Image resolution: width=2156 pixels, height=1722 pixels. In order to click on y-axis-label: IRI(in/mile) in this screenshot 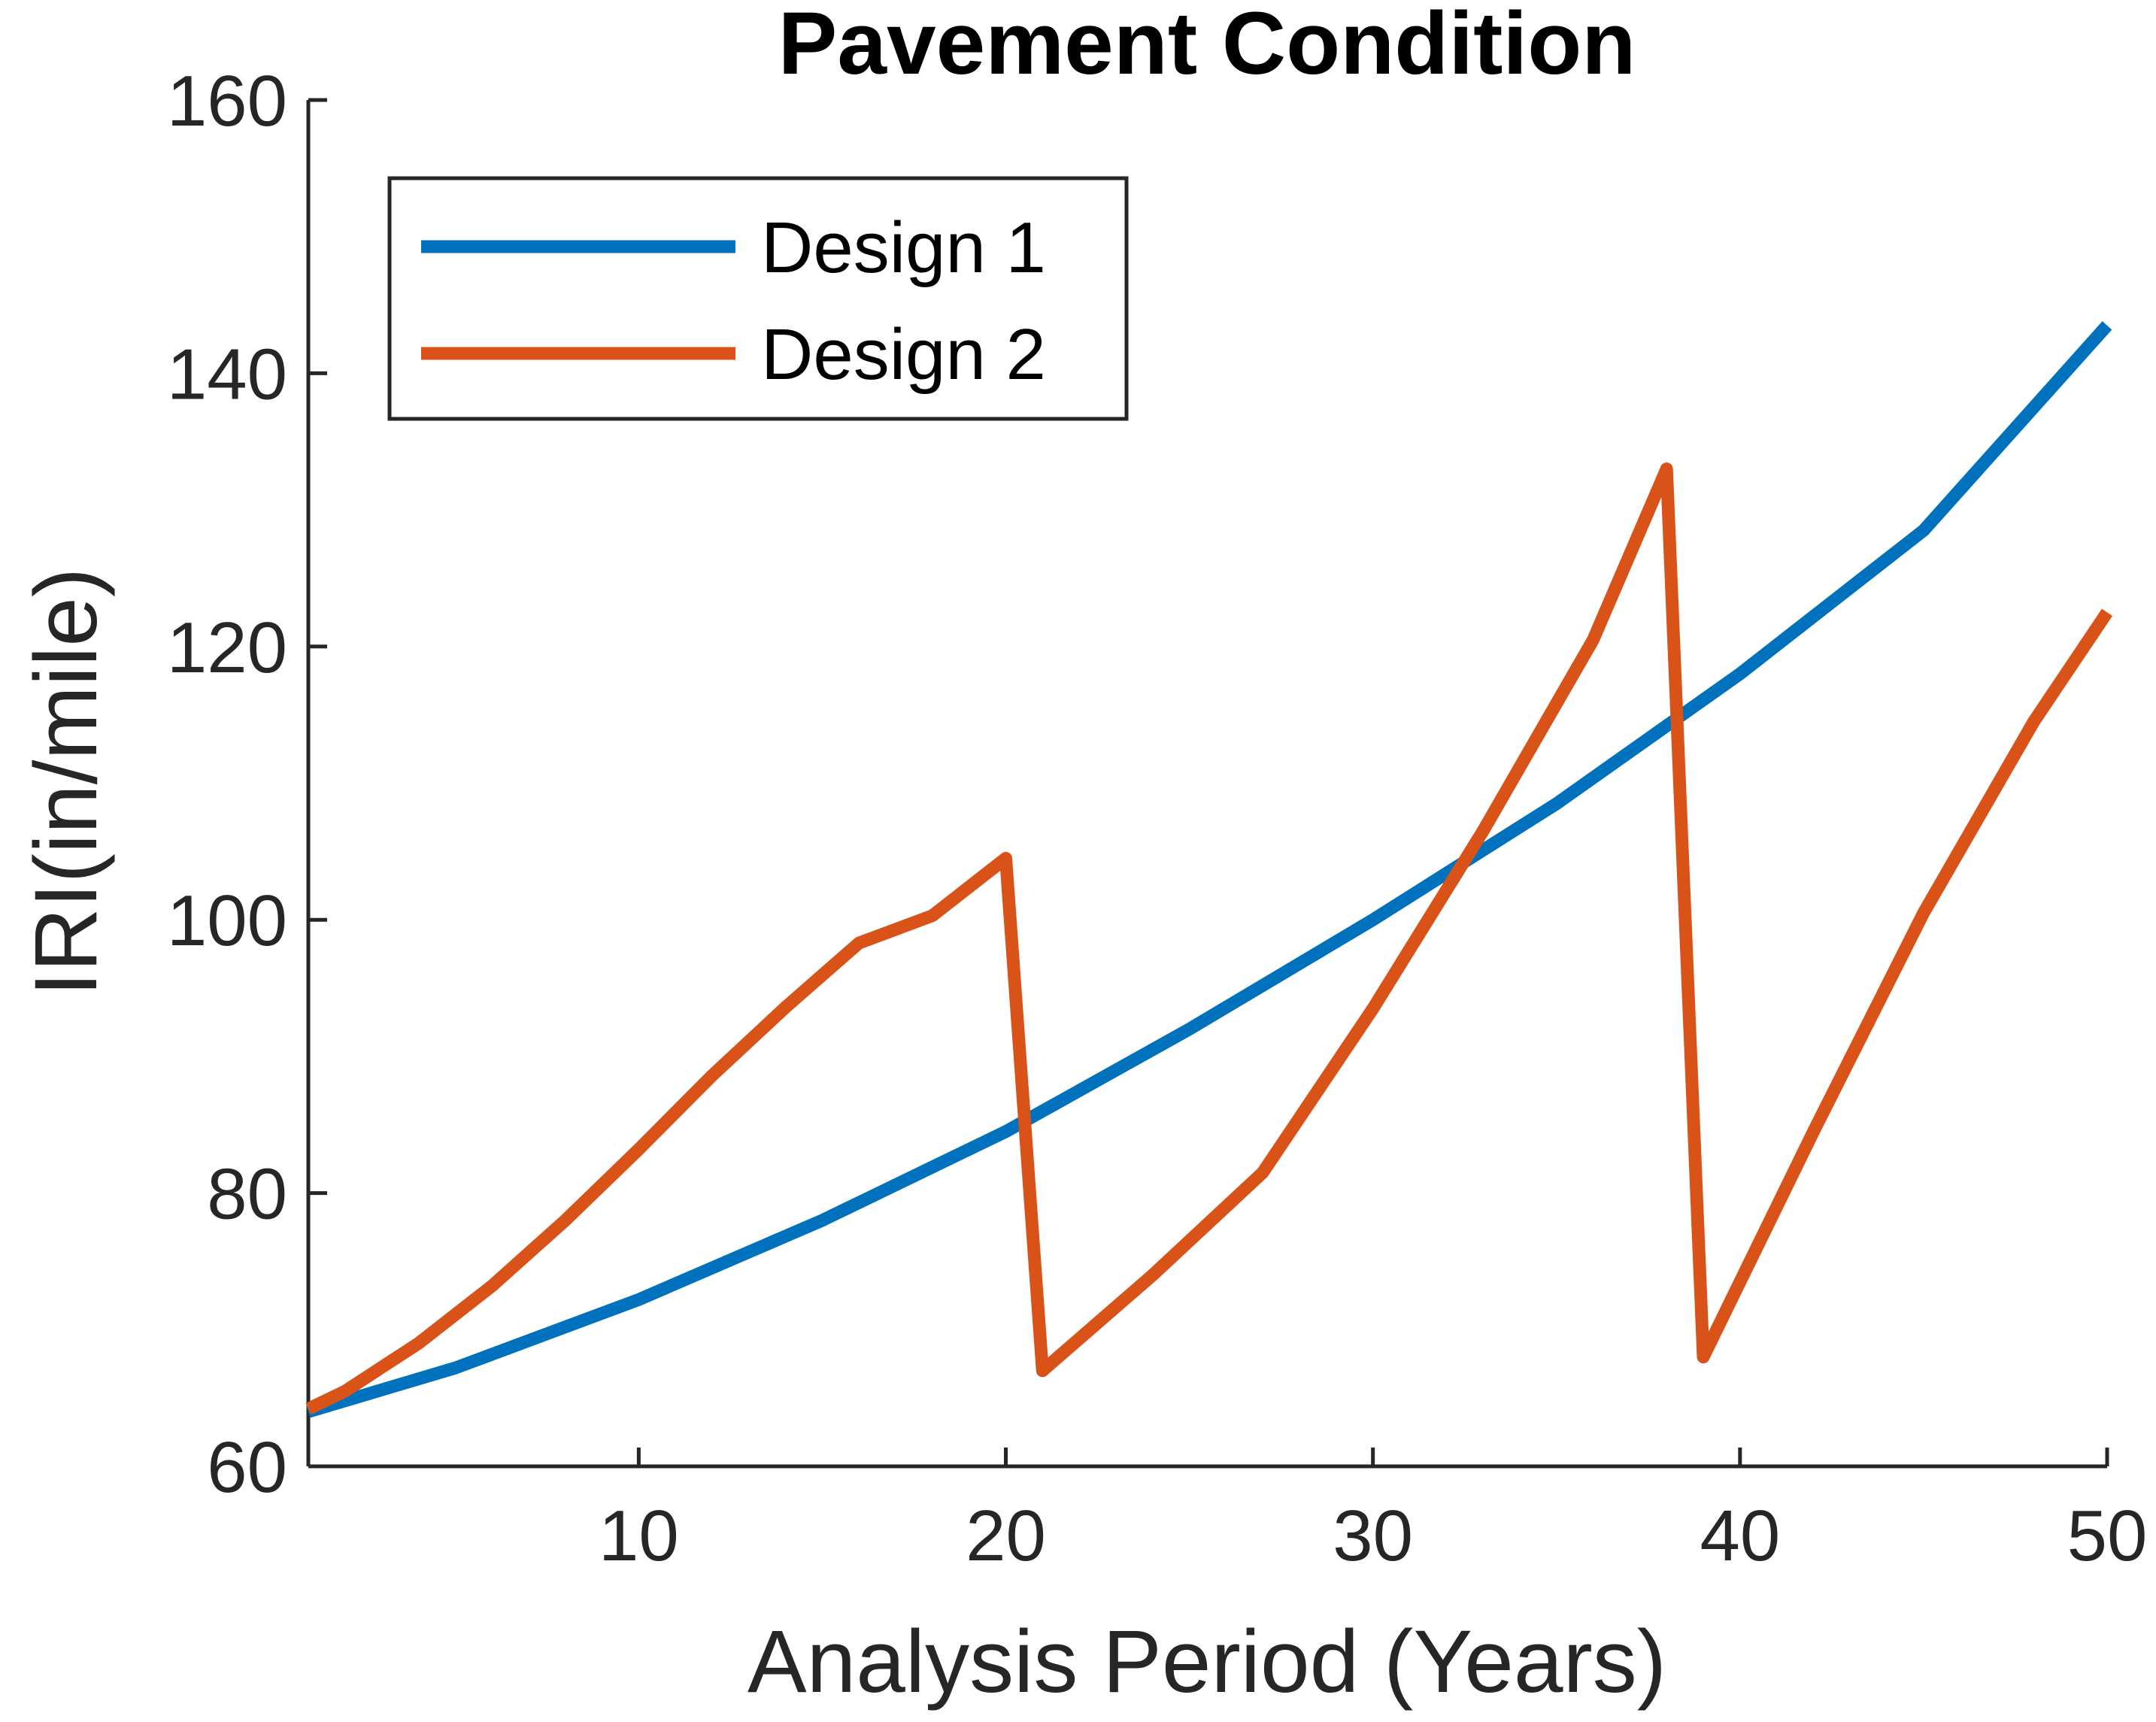, I will do `click(66, 782)`.